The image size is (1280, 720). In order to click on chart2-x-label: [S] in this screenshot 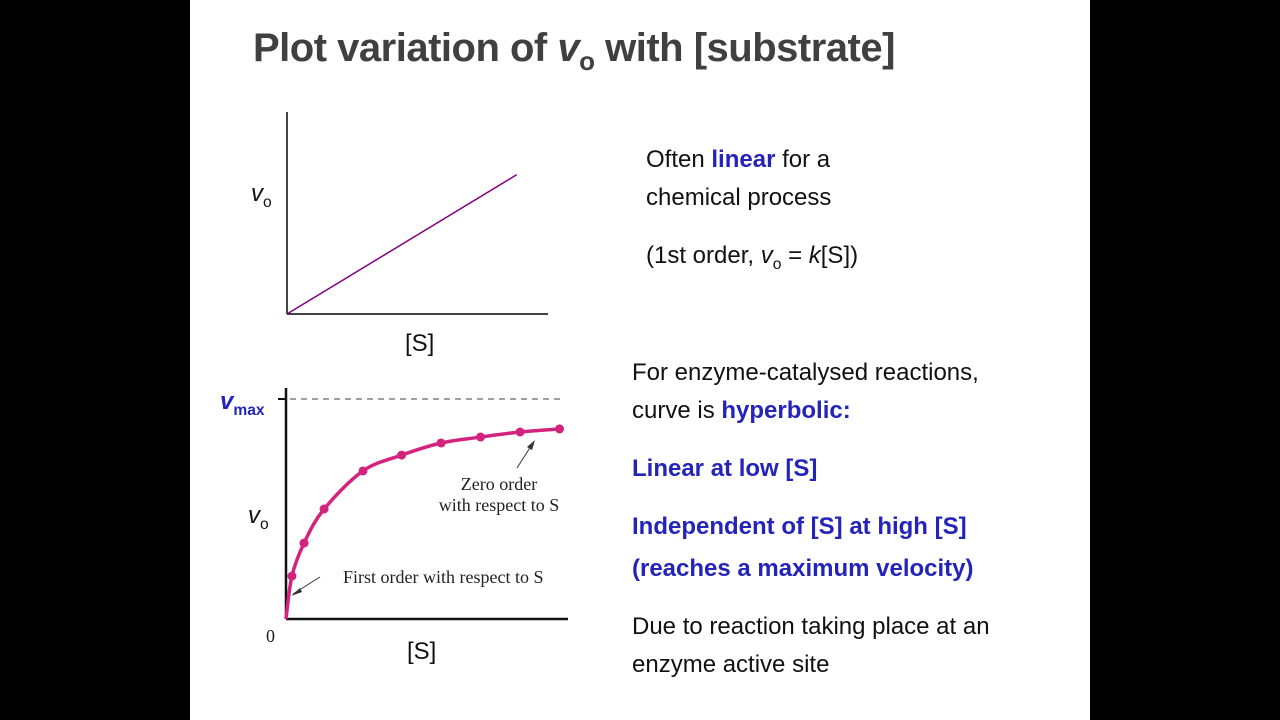, I will do `click(422, 651)`.